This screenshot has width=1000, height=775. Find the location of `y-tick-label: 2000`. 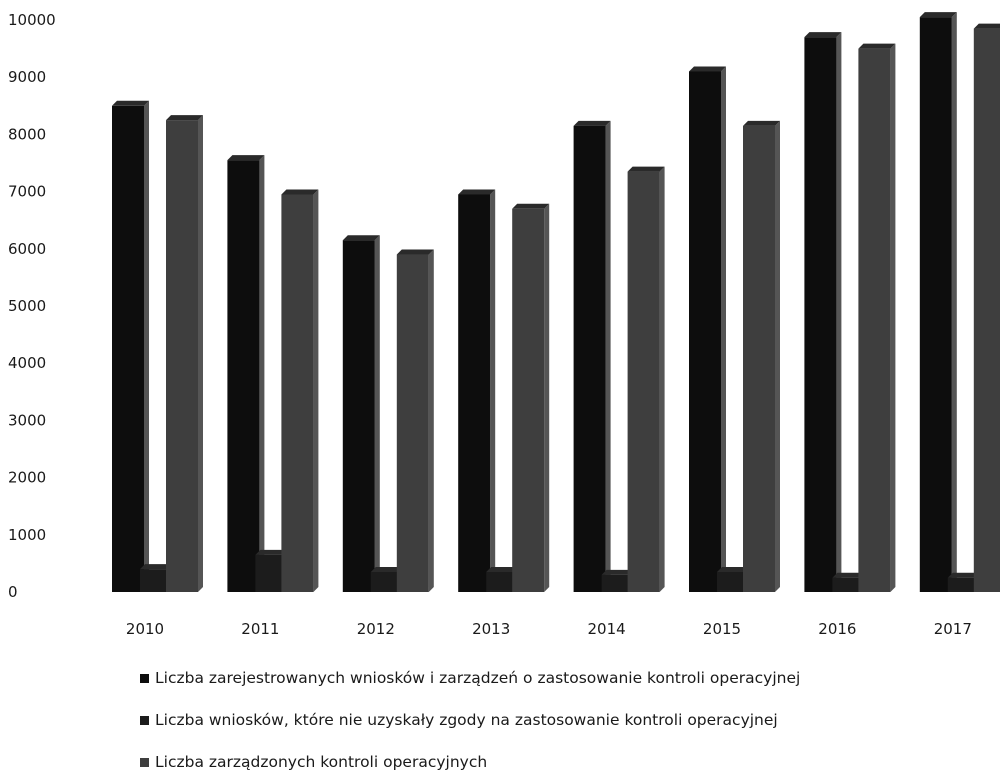

y-tick-label: 2000 is located at coordinates (27, 478).